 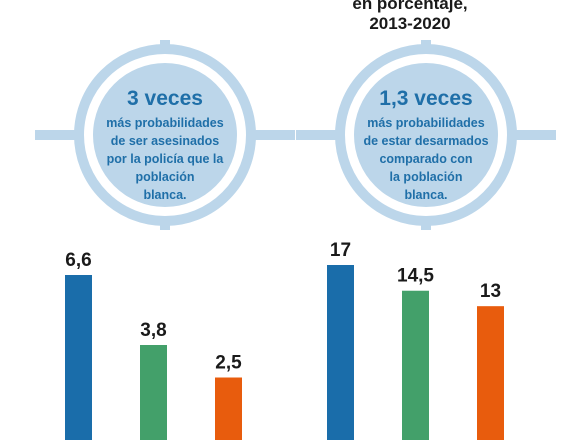 I want to click on right-stat-multiplier: 1,3 veces, so click(x=426, y=98).